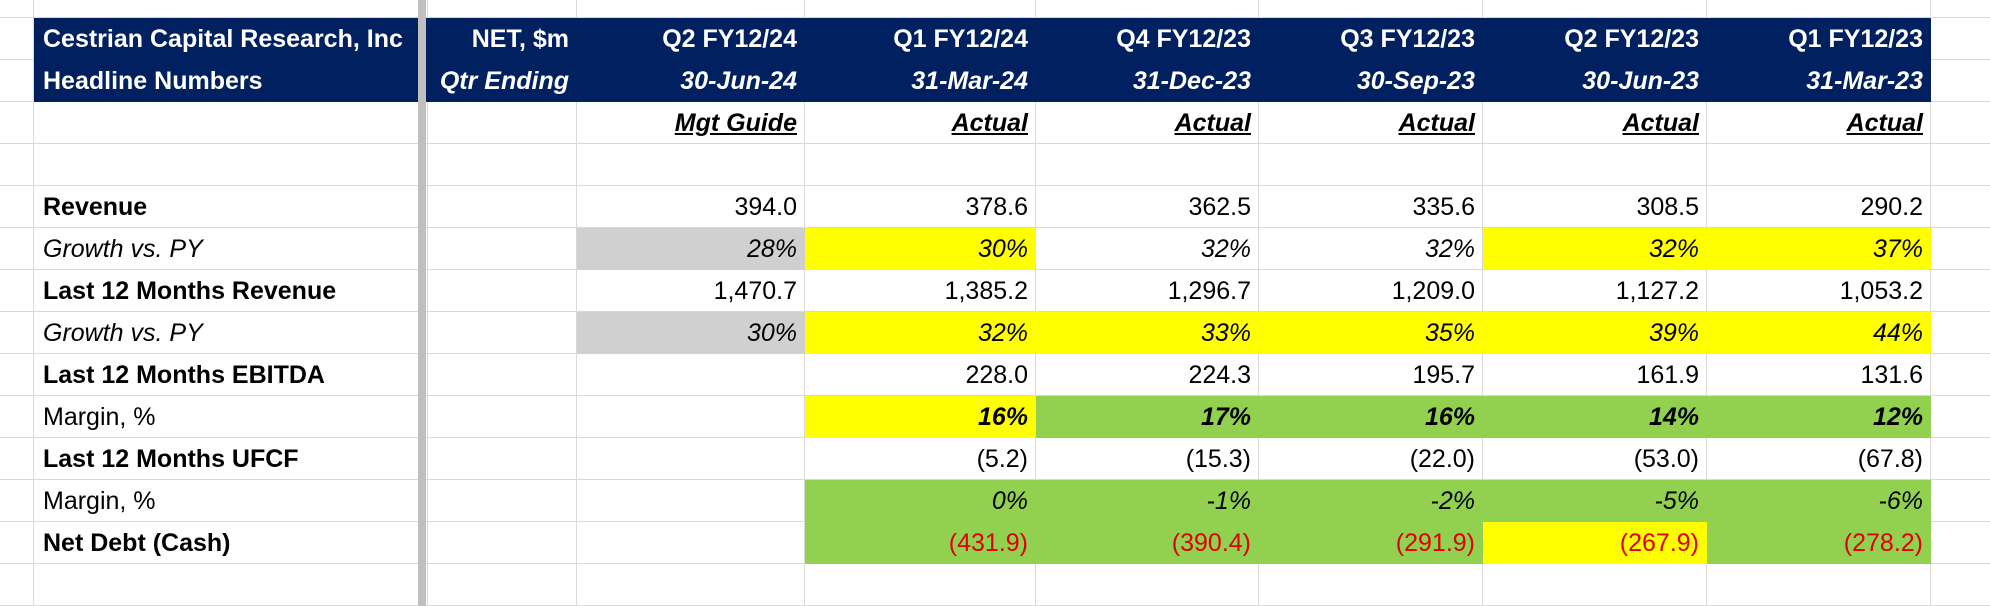  What do you see at coordinates (1415, 81) in the screenshot?
I see `period-date: 30-Sep-23` at bounding box center [1415, 81].